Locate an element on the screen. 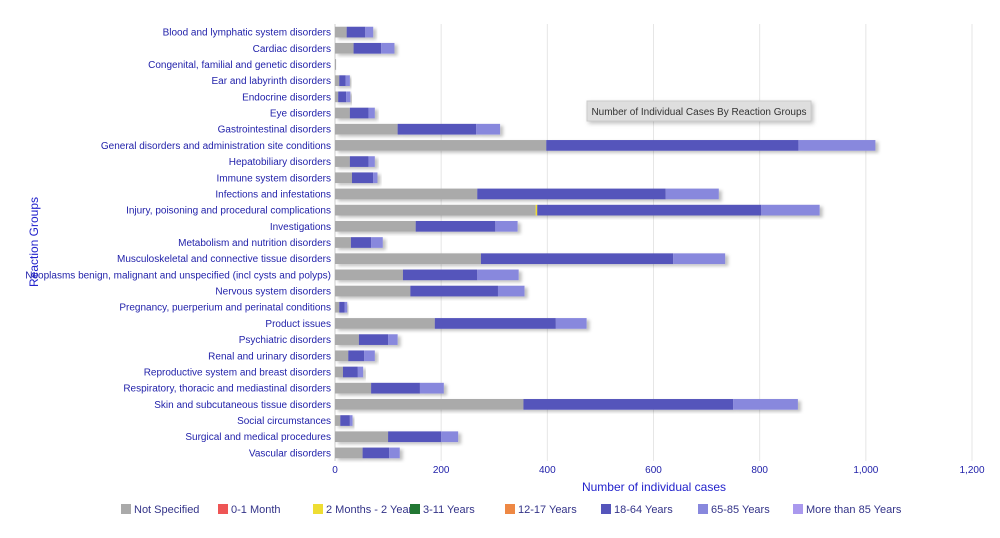  category-label: Surgical and medical procedures is located at coordinates (258, 437).